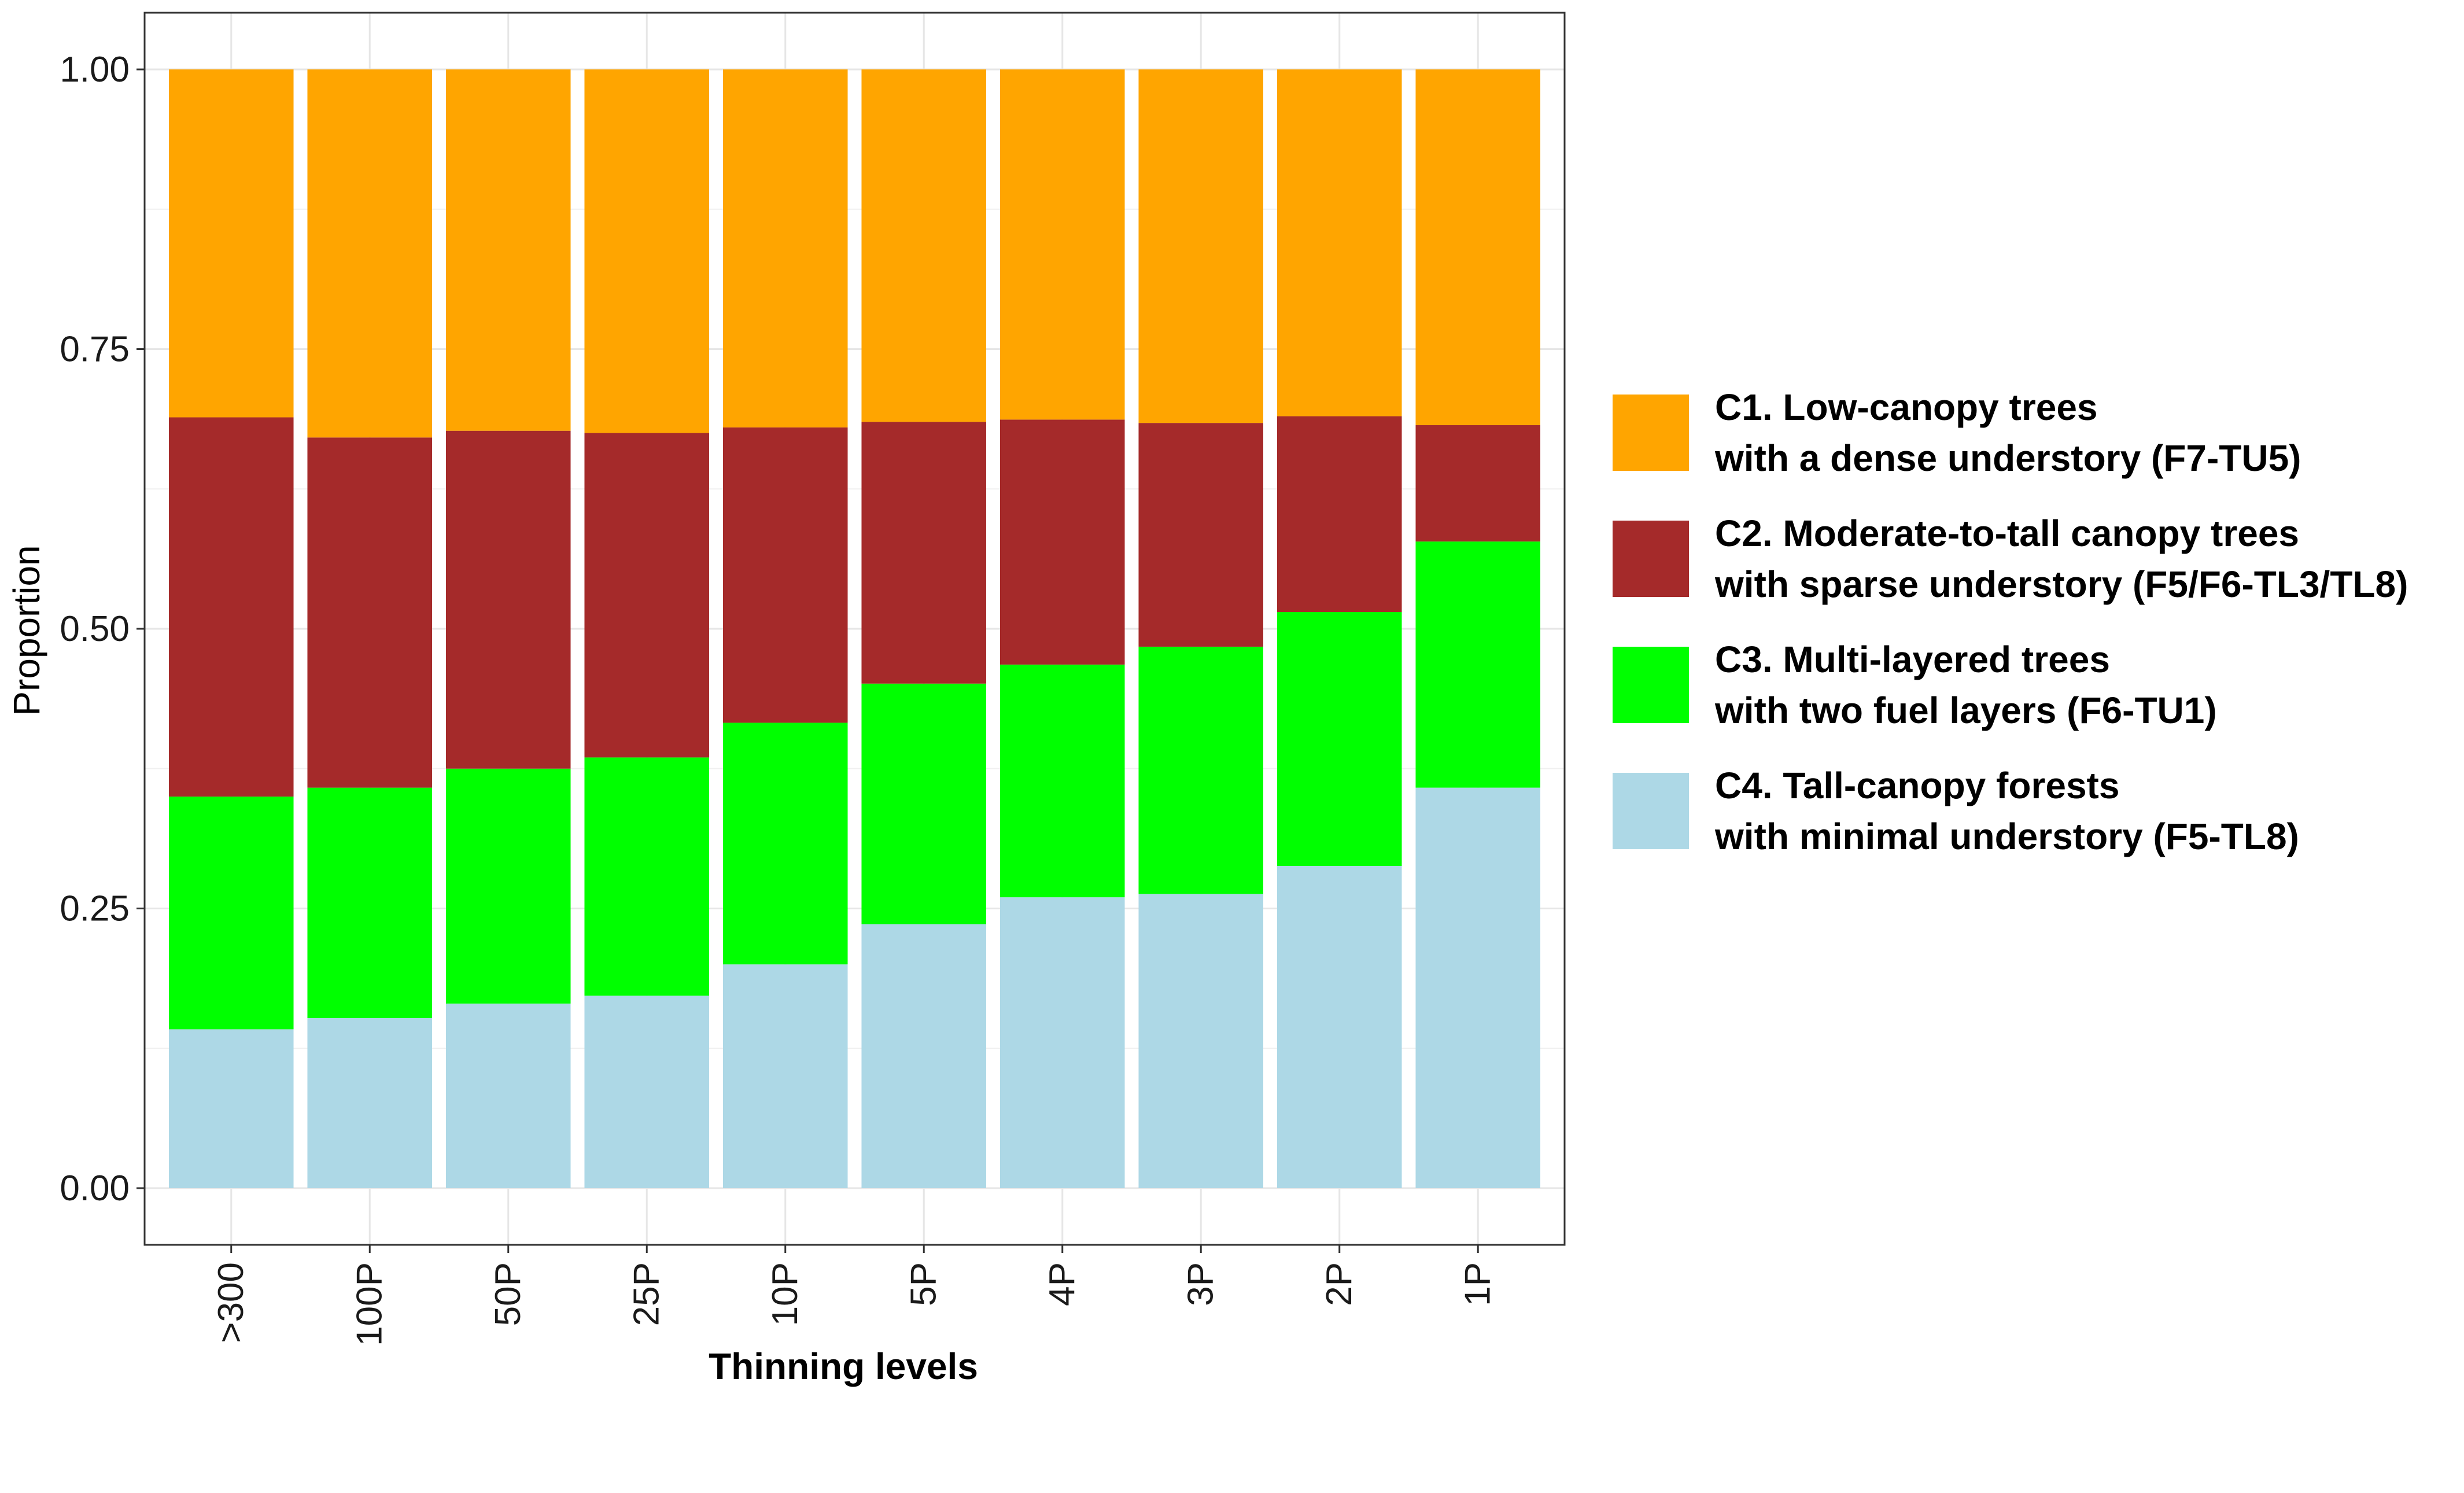  I want to click on legend-key-c3, so click(1651, 685).